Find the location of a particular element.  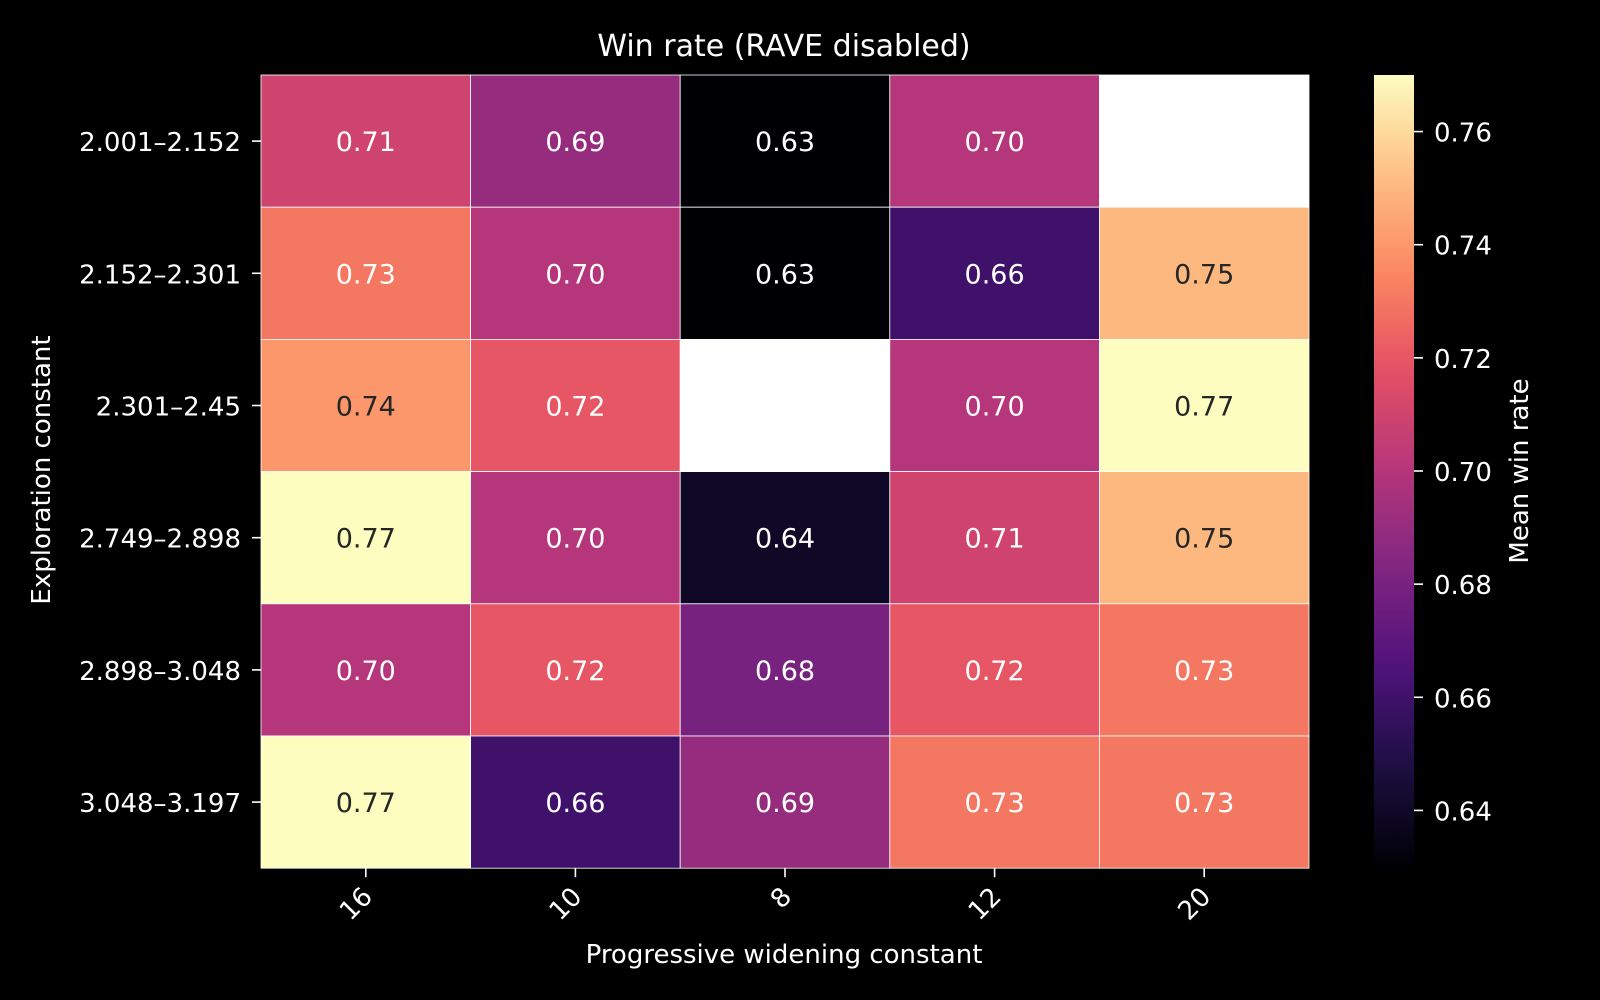

x-axis-ticks: 16 10 8 12 20 is located at coordinates (776, 897).